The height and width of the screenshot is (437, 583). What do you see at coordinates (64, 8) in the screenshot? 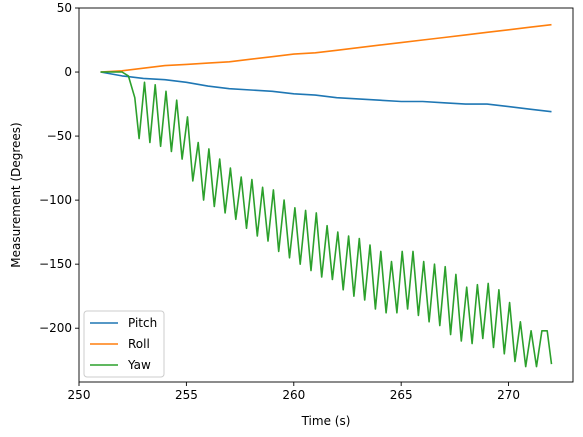
I see `y-tick-label: 50` at bounding box center [64, 8].